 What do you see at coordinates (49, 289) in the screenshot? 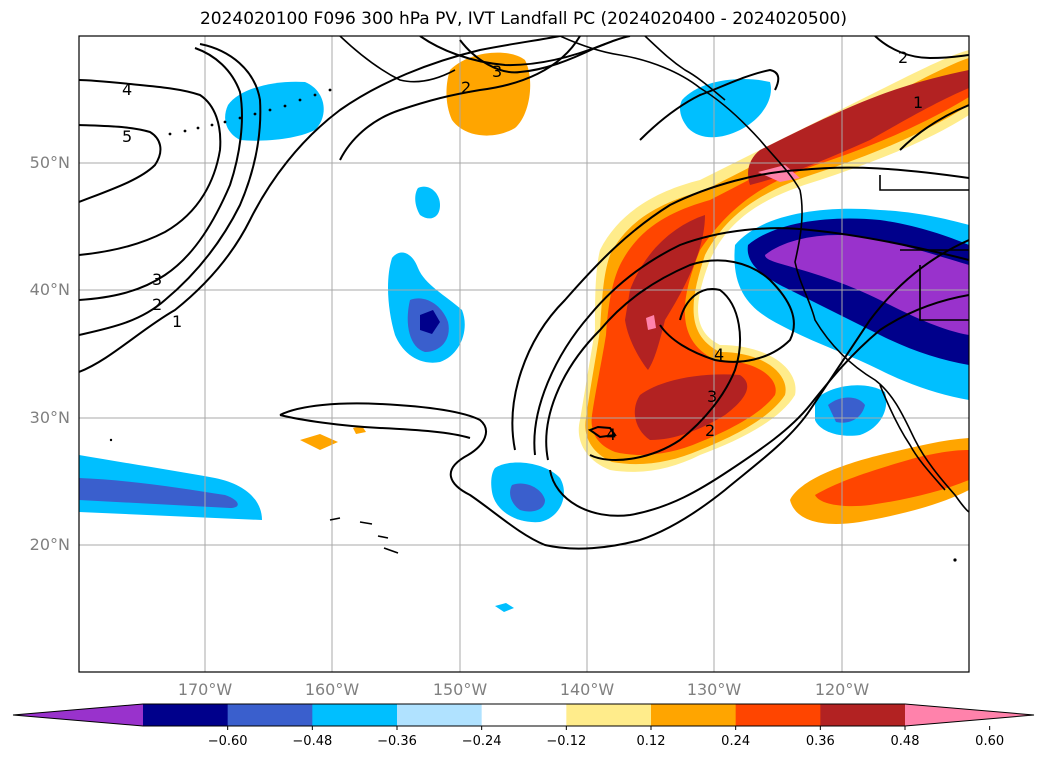
I see `lat-label-40n: 40°N` at bounding box center [49, 289].